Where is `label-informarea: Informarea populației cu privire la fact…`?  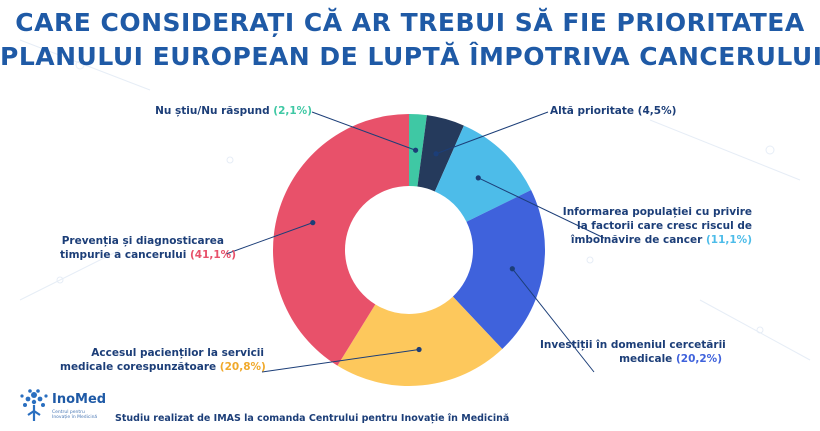 label-informarea: Informarea populației cu privire la fact… is located at coordinates (657, 226).